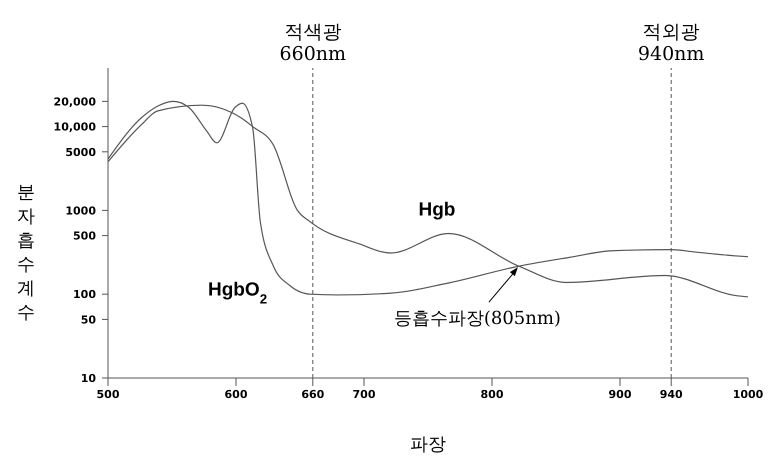  Describe the element at coordinates (620, 394) in the screenshot. I see `x-tick-label: 900` at that location.